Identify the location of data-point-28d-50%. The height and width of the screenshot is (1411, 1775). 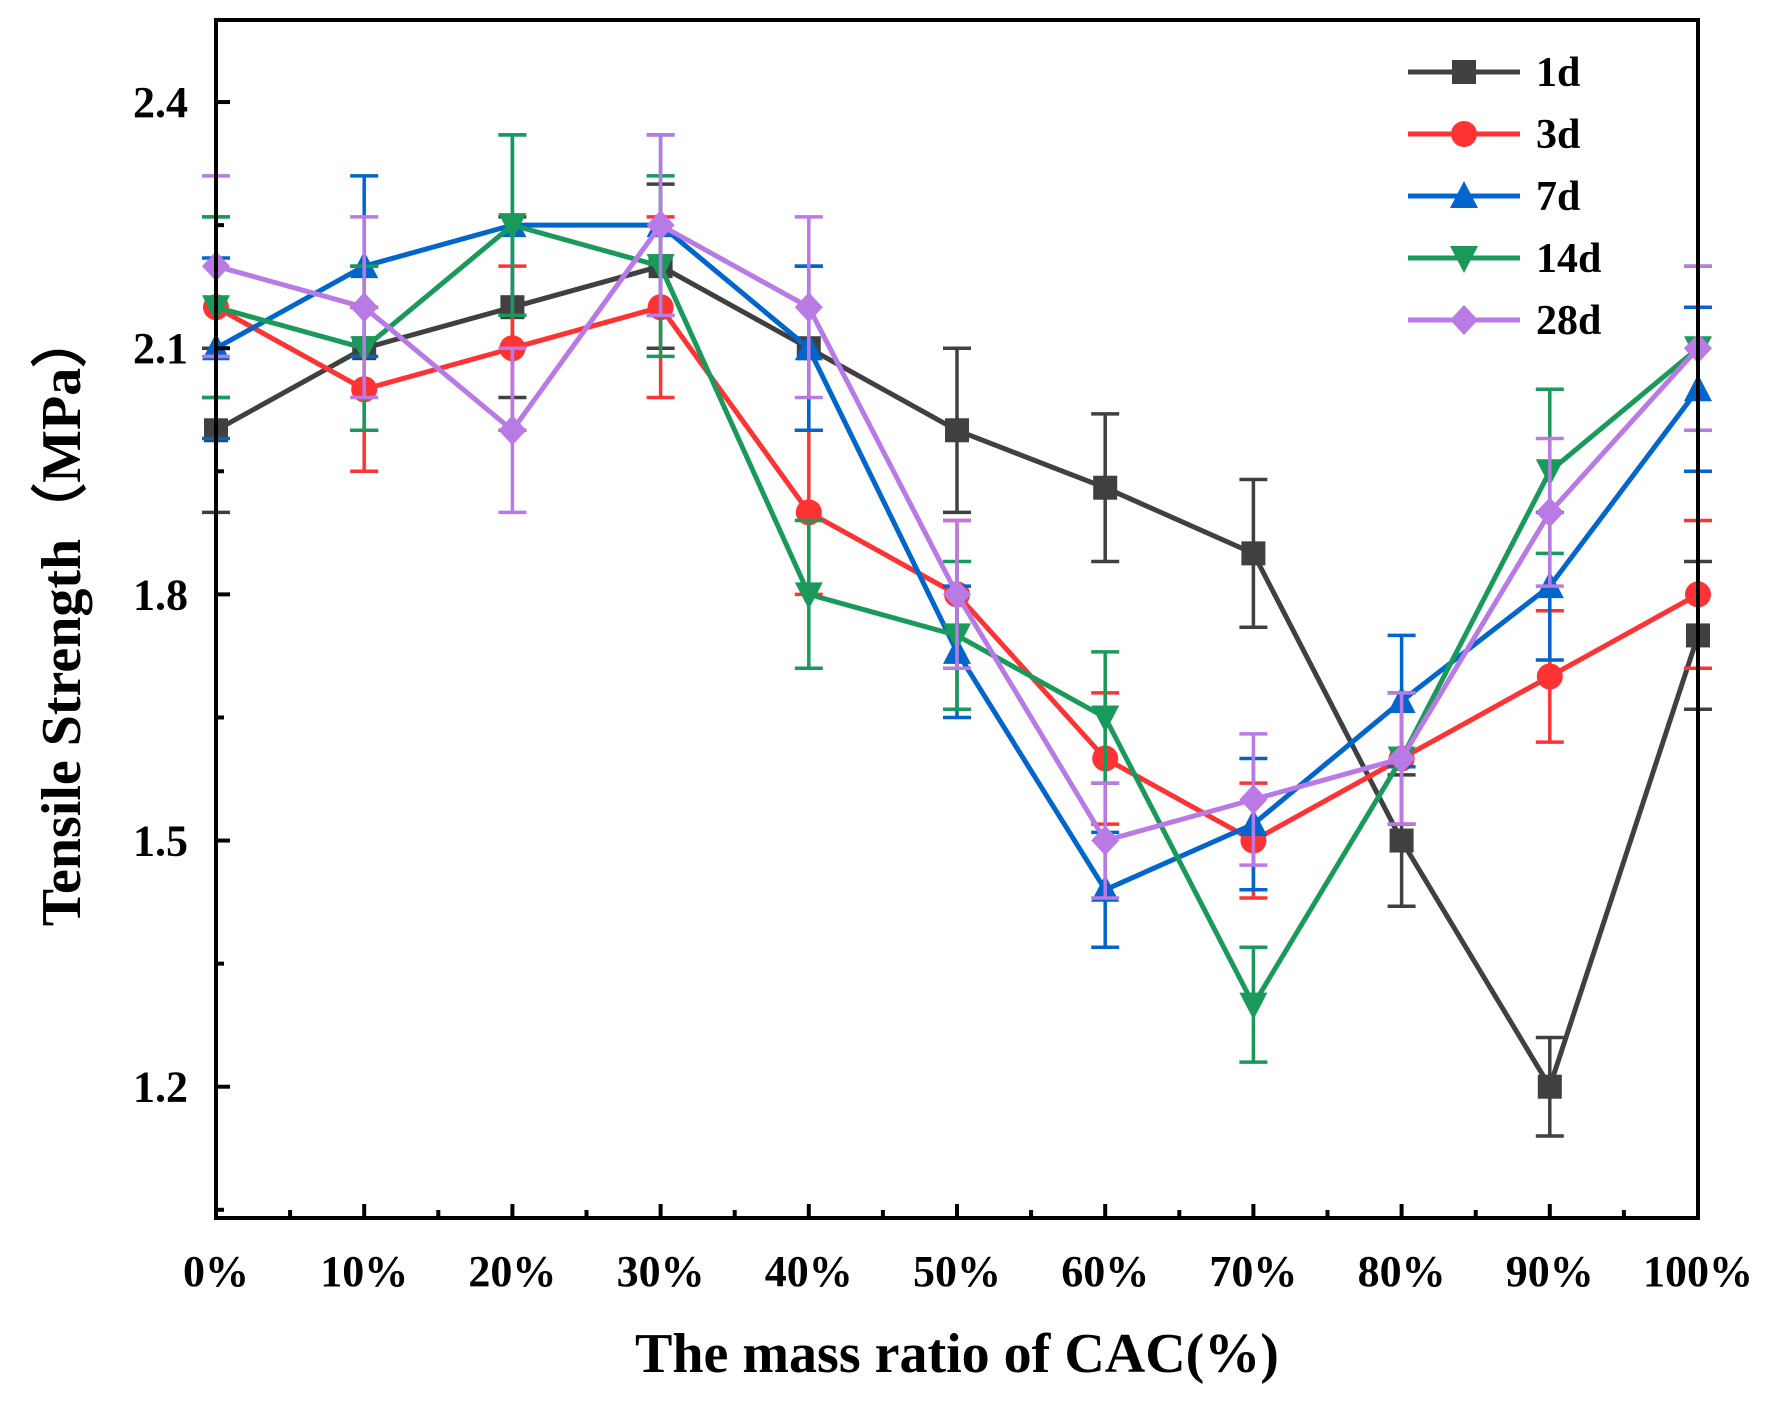
(957, 594).